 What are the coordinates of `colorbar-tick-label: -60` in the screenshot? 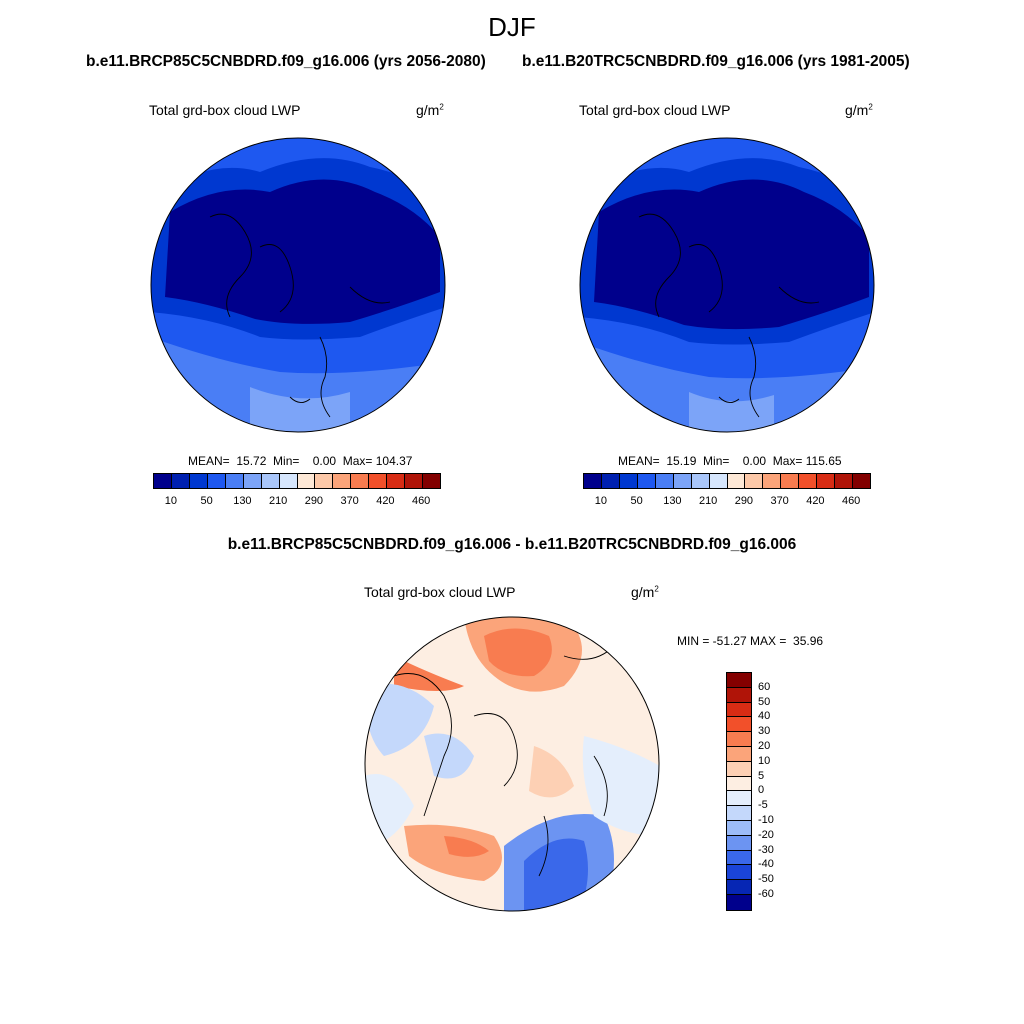 It's located at (766, 894).